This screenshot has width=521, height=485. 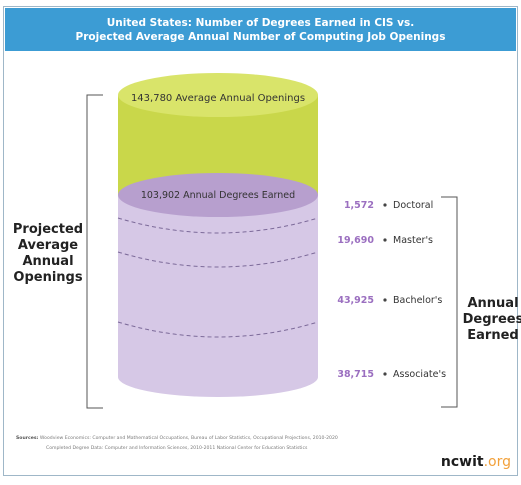 I want to click on logo-tld: .org, so click(x=497, y=462).